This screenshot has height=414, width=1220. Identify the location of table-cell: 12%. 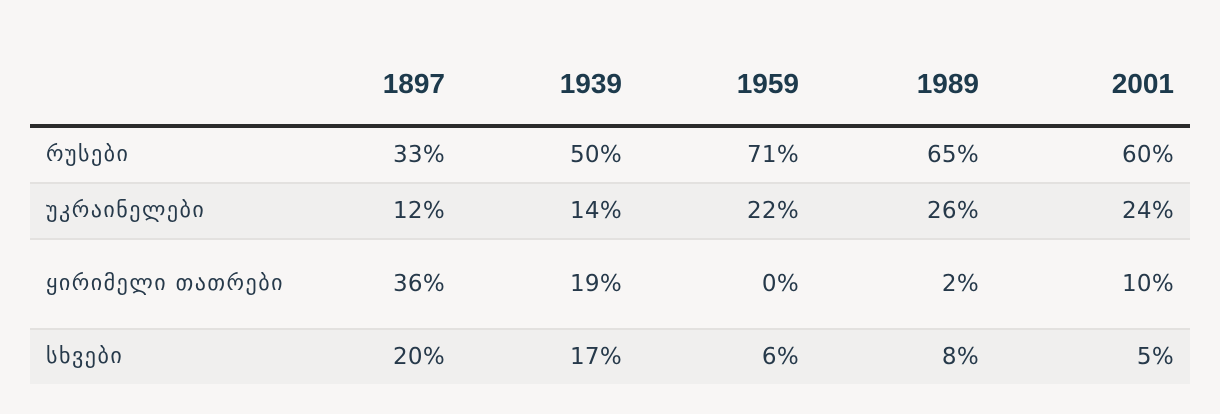
(395, 211).